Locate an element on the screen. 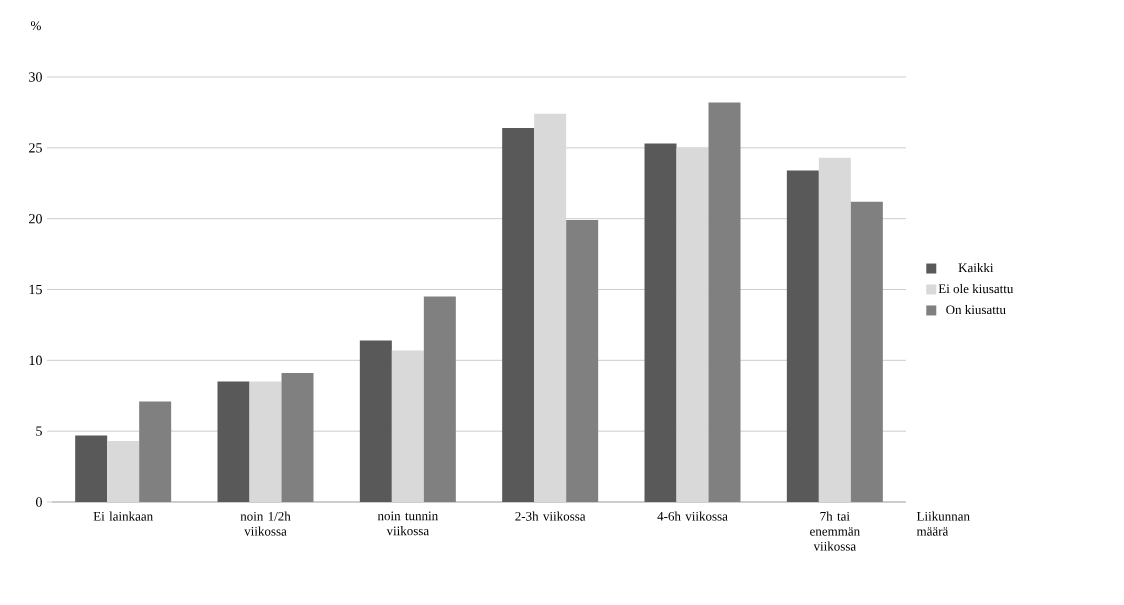  x-tick-label: 7h tai enemmän viikossa is located at coordinates (835, 531).